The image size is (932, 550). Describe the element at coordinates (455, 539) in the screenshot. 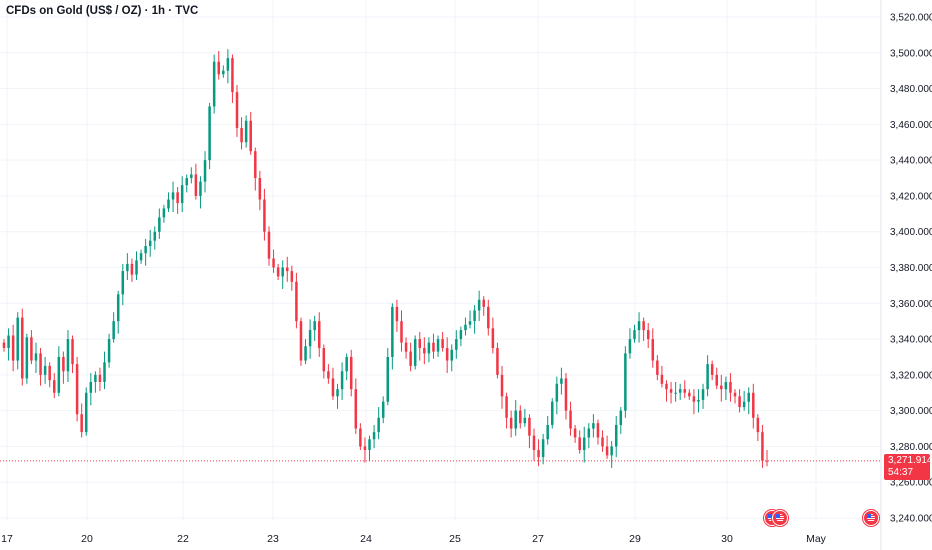

I see `x-tick-label: 25` at that location.